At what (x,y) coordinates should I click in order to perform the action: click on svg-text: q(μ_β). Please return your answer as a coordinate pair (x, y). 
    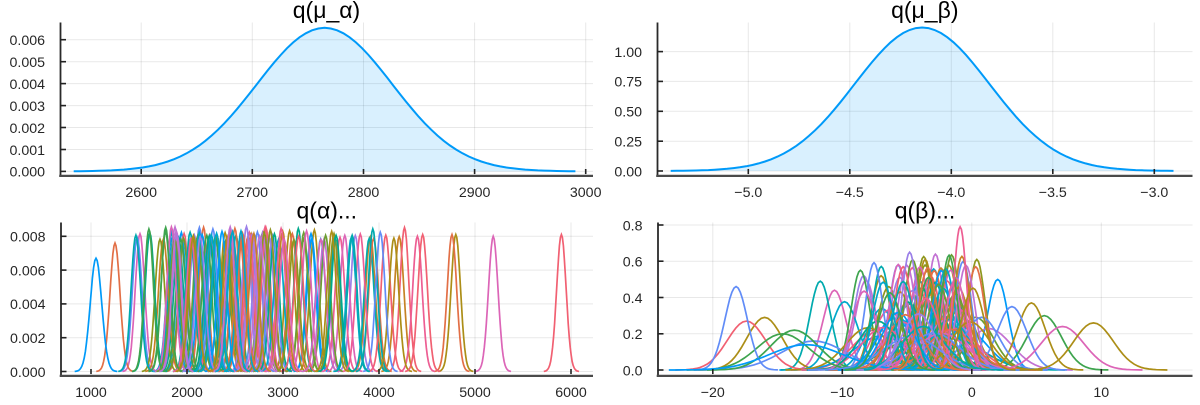
    Looking at the image, I should click on (924, 11).